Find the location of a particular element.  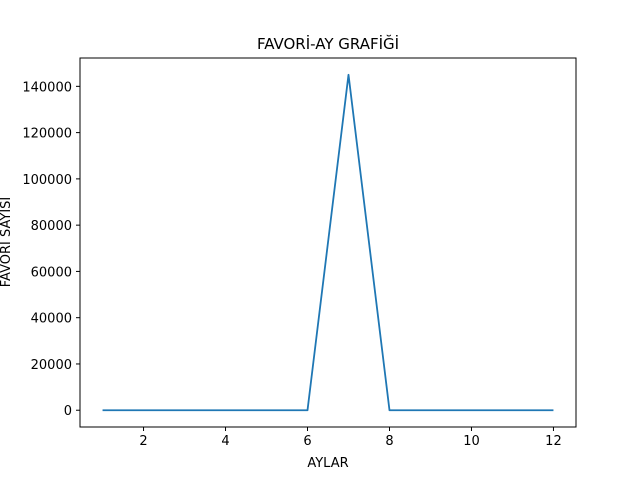

x-tick-label: 2 is located at coordinates (143, 441).